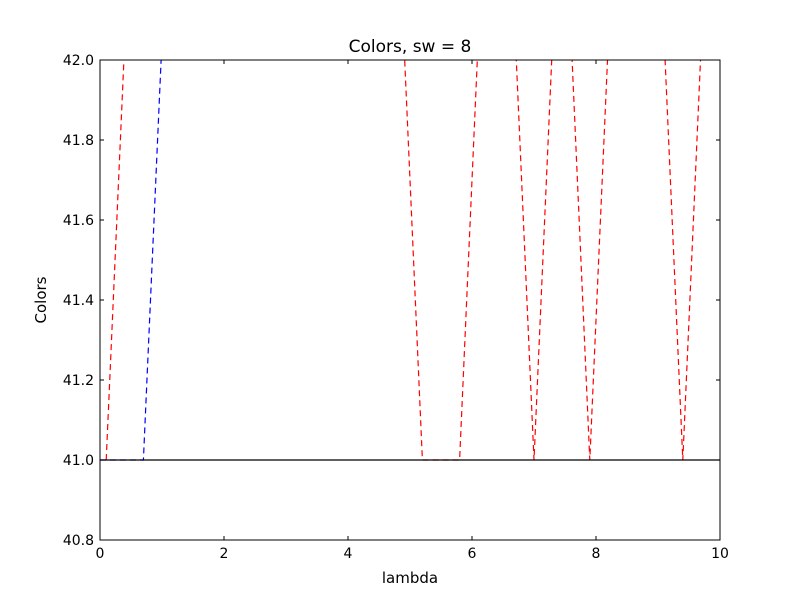 The width and height of the screenshot is (800, 600). Describe the element at coordinates (78, 221) in the screenshot. I see `y-tick-label: 41.6` at that location.